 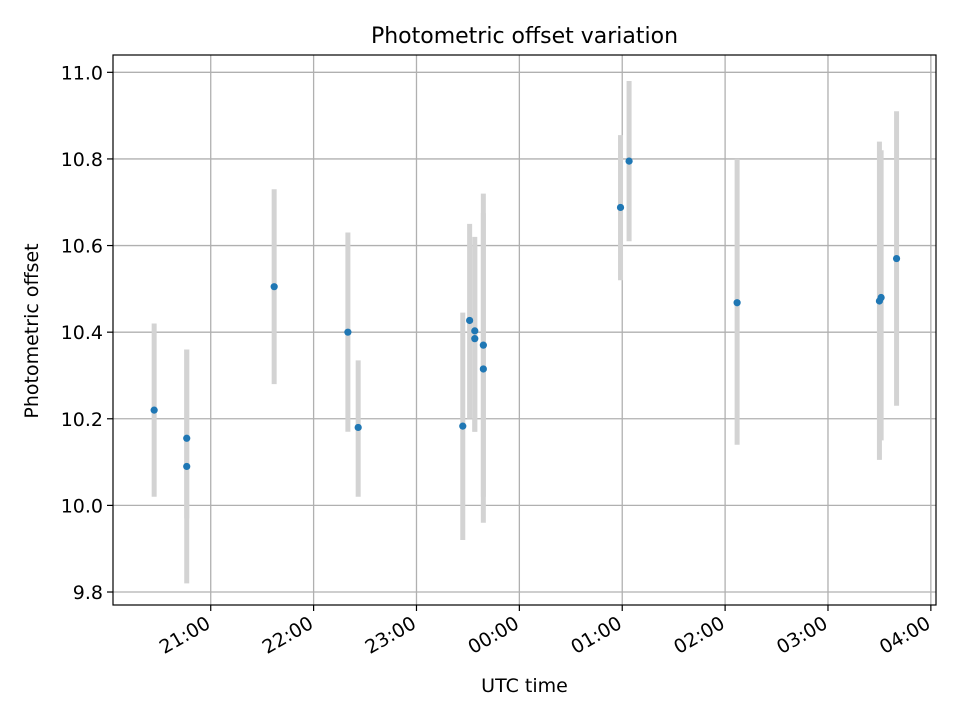 What do you see at coordinates (82, 247) in the screenshot?
I see `y-tick-label: 10.6` at bounding box center [82, 247].